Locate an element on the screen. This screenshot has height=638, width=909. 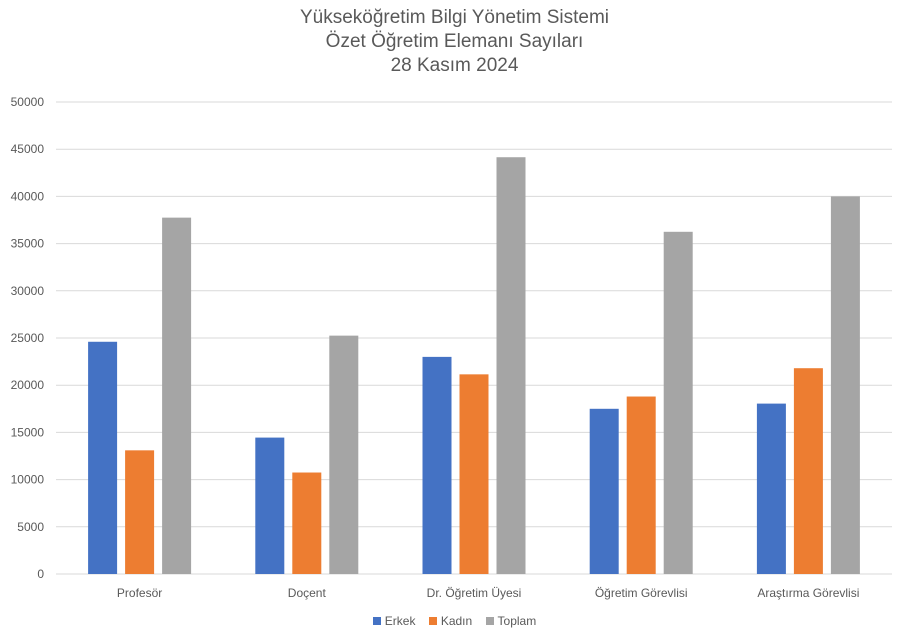
y-tick-label: 35000 is located at coordinates (28, 244).